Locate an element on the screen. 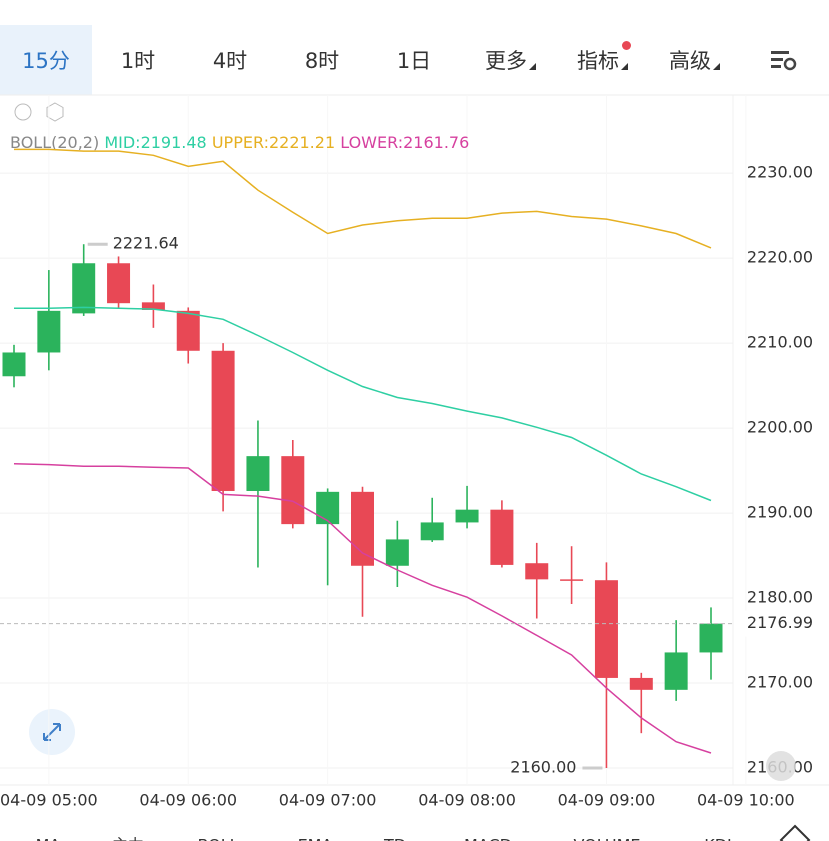 This screenshot has height=841, width=829. x-tick-label: 04-09 05:00 is located at coordinates (49, 800).